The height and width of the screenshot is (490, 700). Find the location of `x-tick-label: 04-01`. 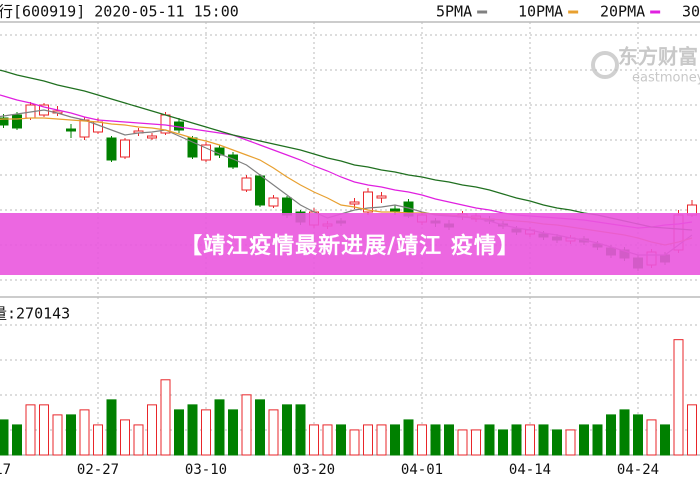

x-tick-label: 04-01 is located at coordinates (422, 470).